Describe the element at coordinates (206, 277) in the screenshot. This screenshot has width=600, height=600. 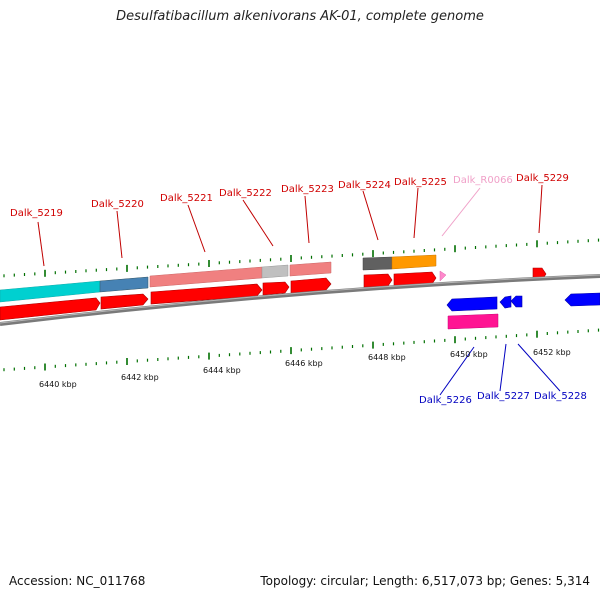
I see `cog-segment-salmon` at that location.